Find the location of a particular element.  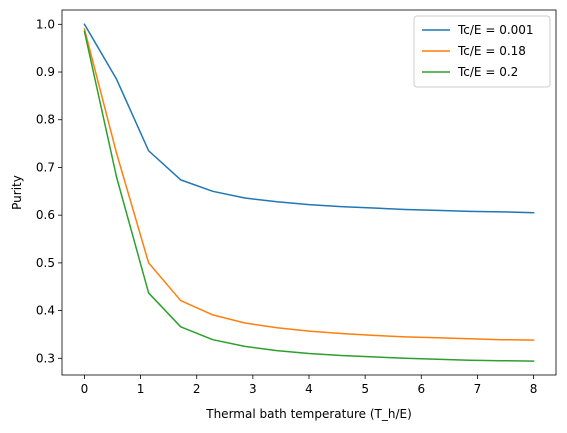

legend-box is located at coordinates (482, 51).